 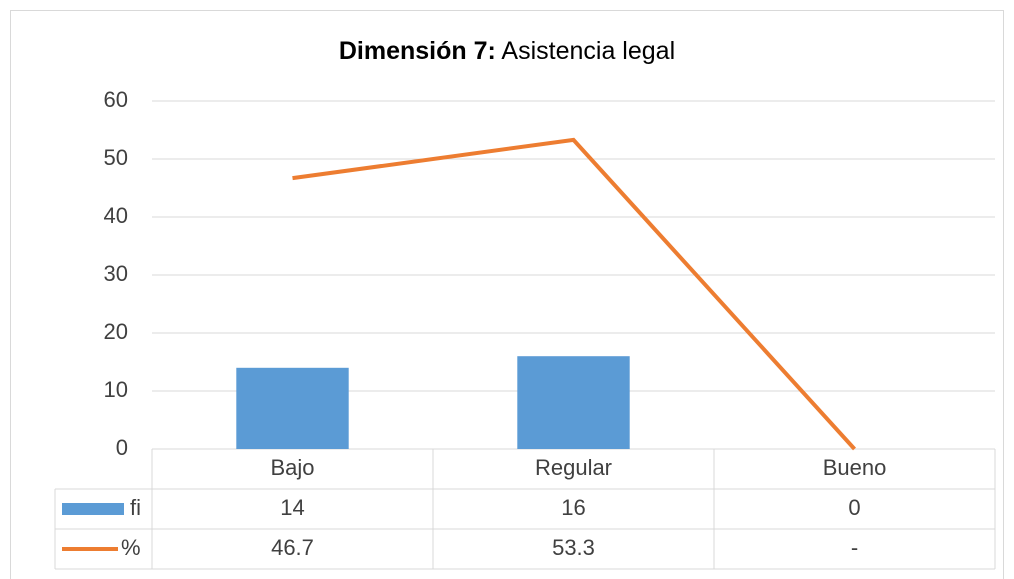 I want to click on y-tick-label: 20, so click(x=116, y=331).